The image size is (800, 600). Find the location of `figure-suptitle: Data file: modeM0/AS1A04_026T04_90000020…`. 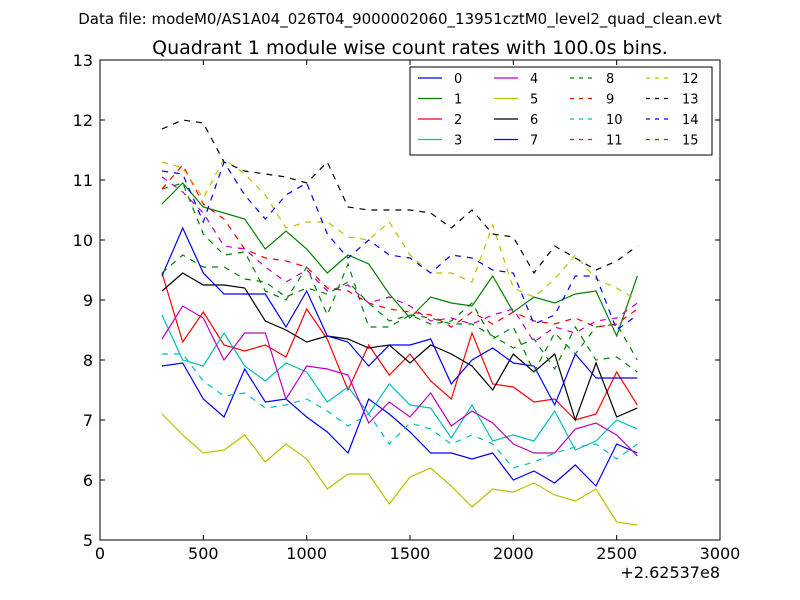

figure-suptitle: Data file: modeM0/AS1A04_026T04_90000020… is located at coordinates (400, 19).